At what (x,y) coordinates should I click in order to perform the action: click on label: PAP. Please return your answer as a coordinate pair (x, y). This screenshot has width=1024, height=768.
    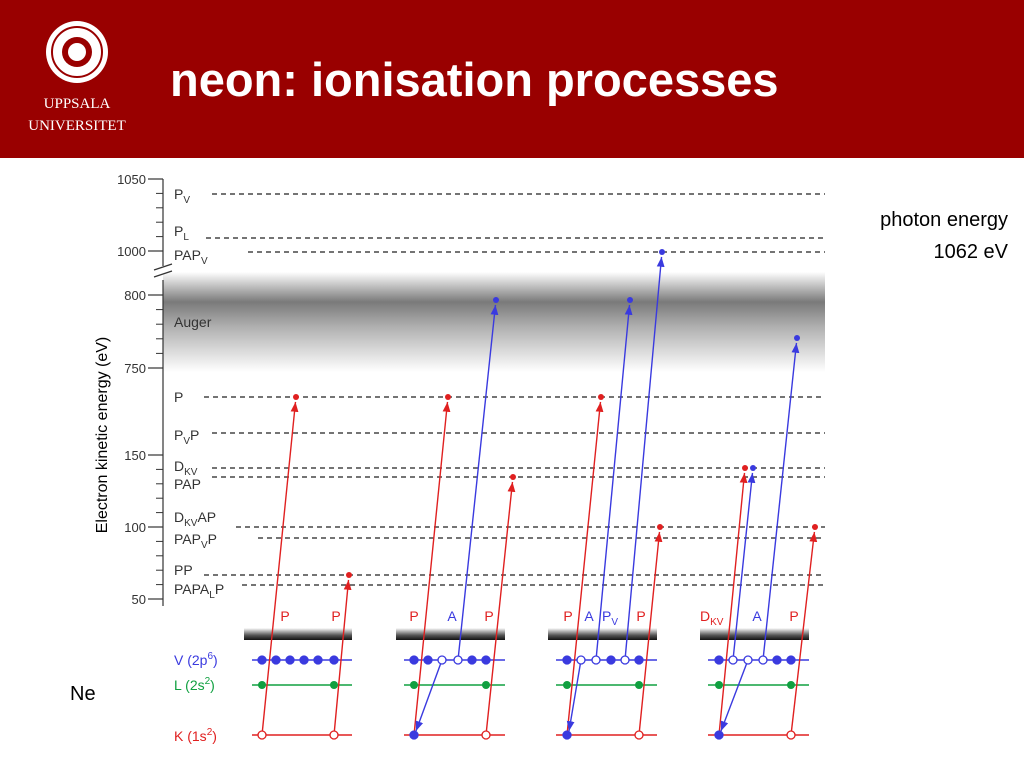
    Looking at the image, I should click on (187, 484).